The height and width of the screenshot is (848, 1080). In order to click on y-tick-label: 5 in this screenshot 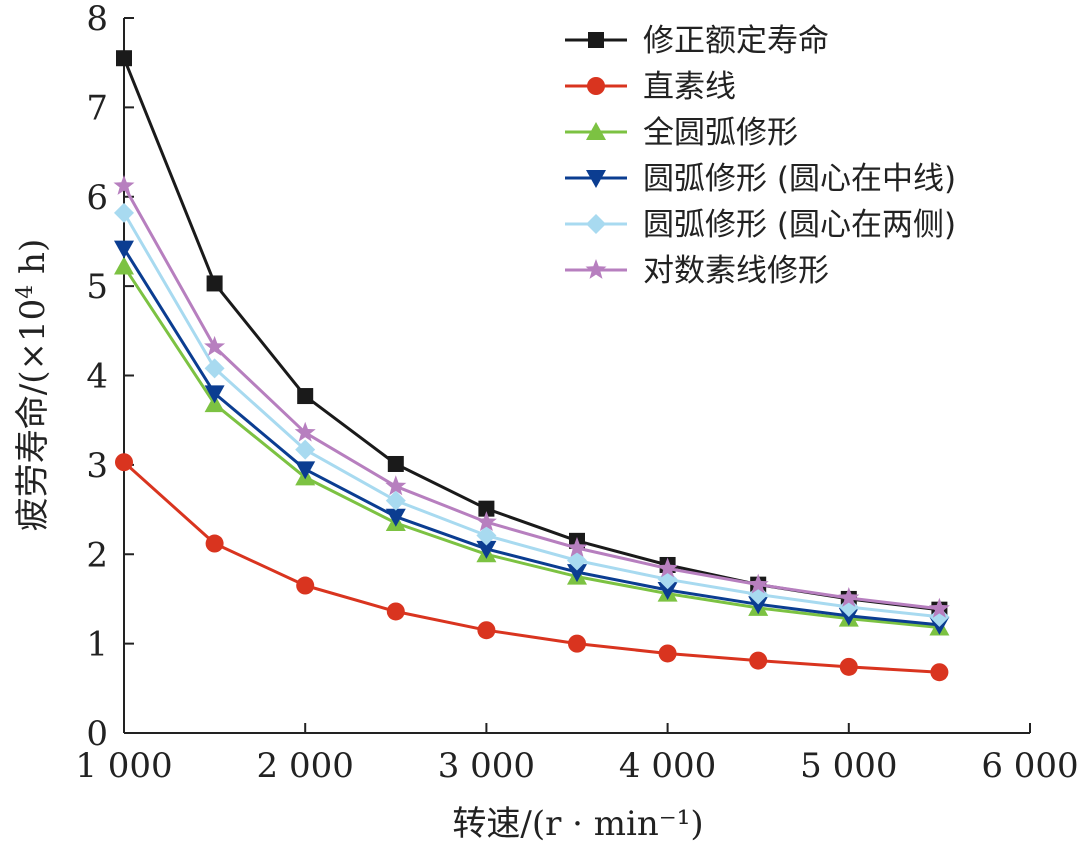, I will do `click(97, 287)`.